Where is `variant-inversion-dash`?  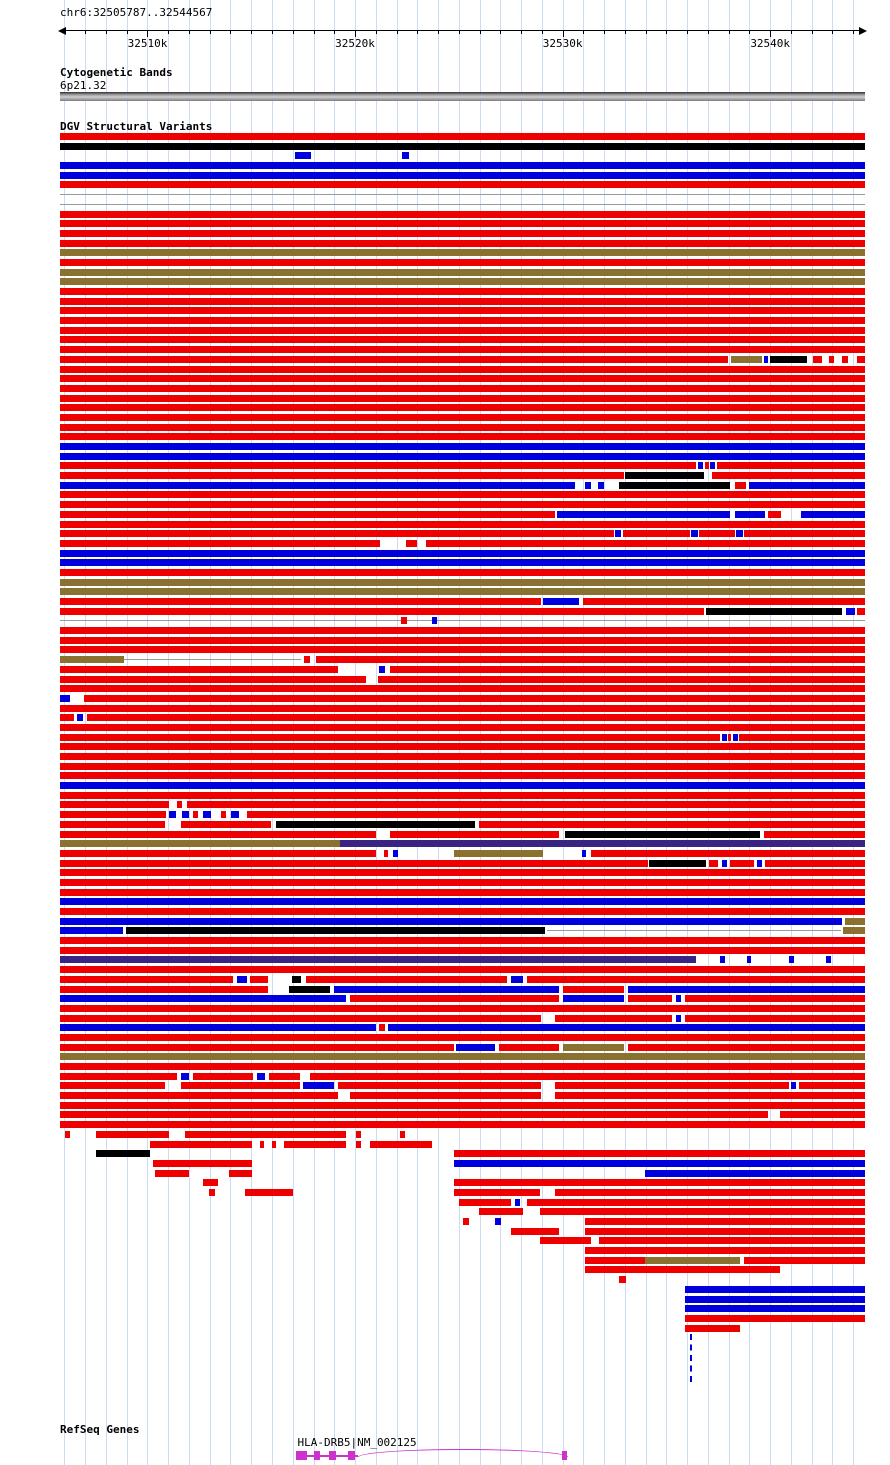
variant-inversion-dash is located at coordinates (691, 1358).